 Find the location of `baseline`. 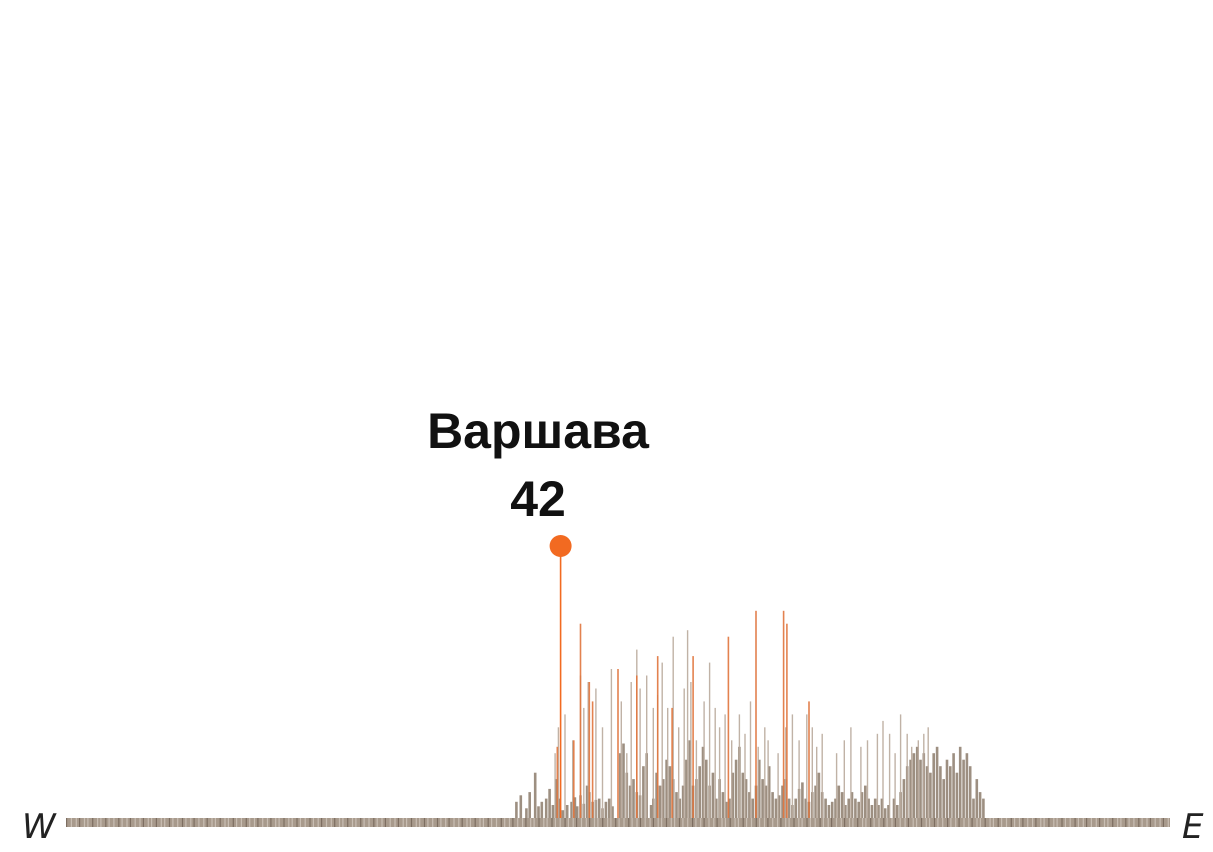

baseline is located at coordinates (618, 822).